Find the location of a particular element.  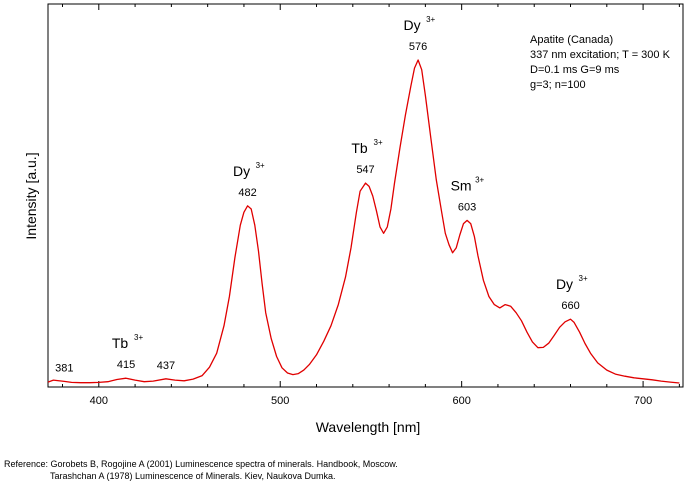

peak-label: 660 is located at coordinates (570, 306).